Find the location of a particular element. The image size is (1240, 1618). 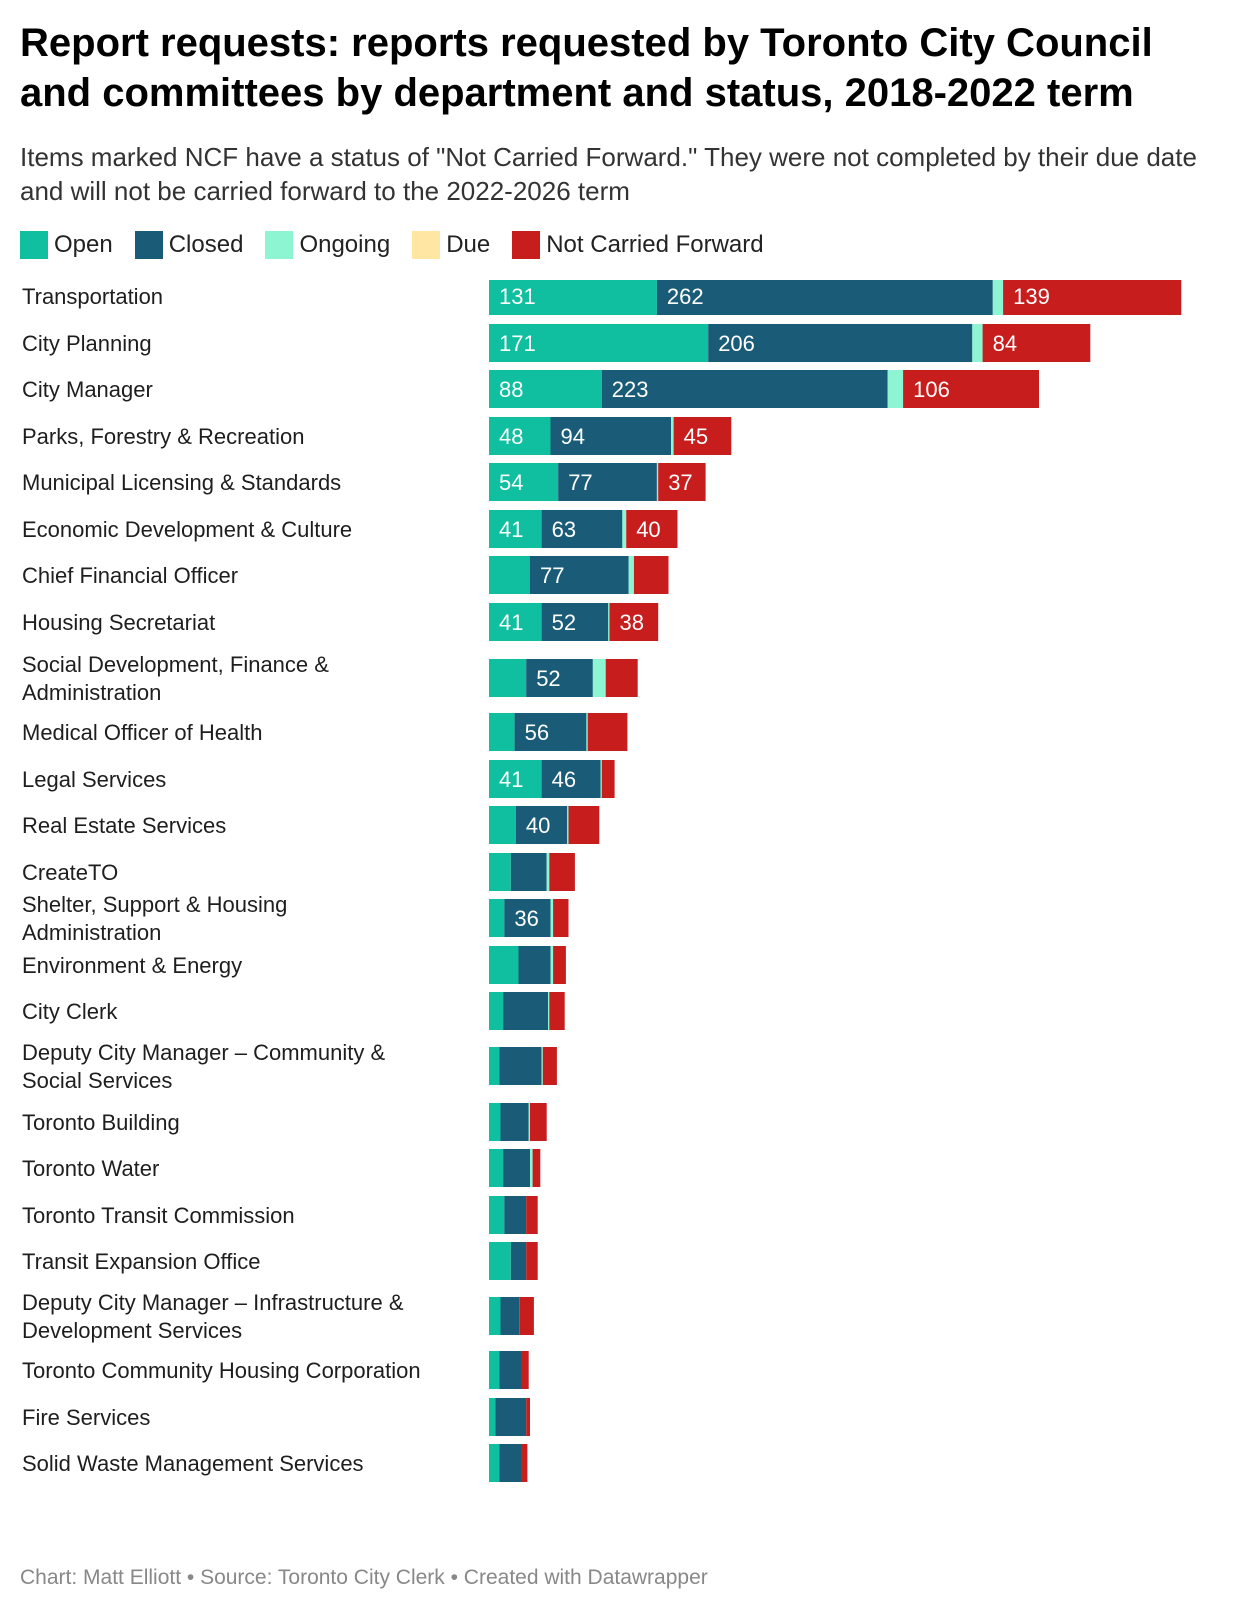

bar-row-municipal-licensing-standards: Municipal Licensing & Standards 54 77 37 is located at coordinates (364, 482).